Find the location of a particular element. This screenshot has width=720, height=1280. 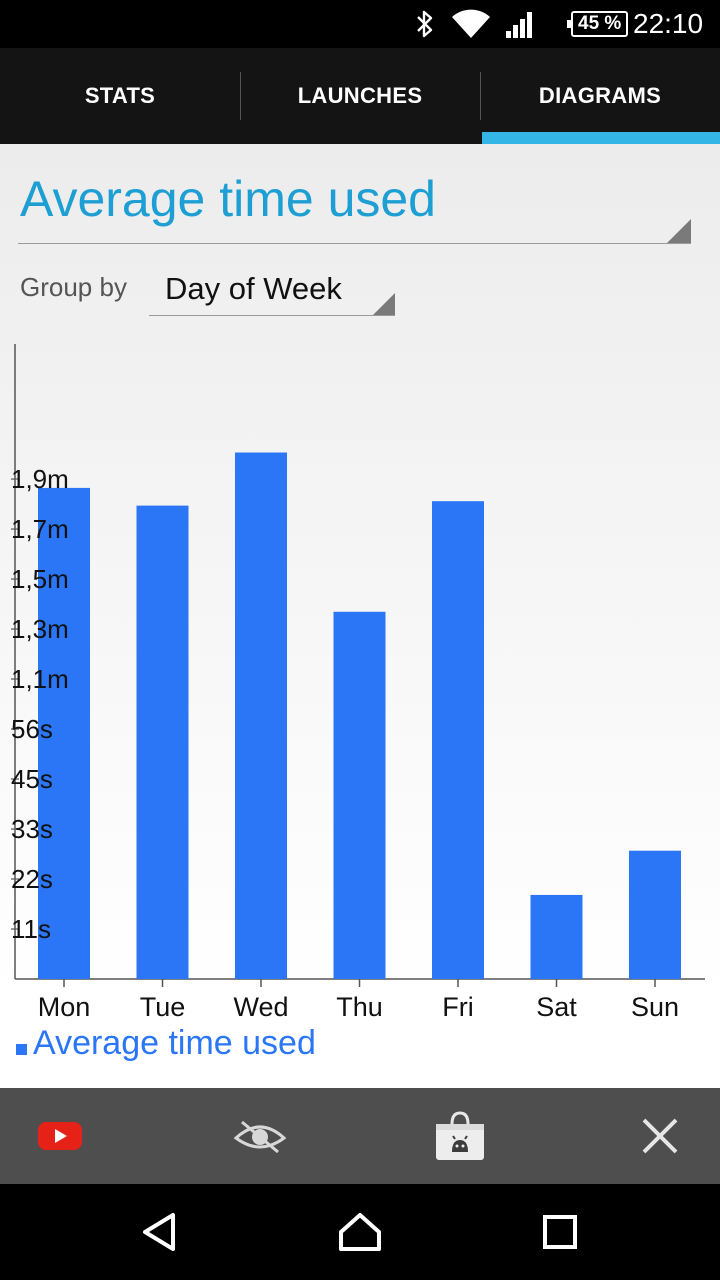

hide-icon is located at coordinates (260, 1136).